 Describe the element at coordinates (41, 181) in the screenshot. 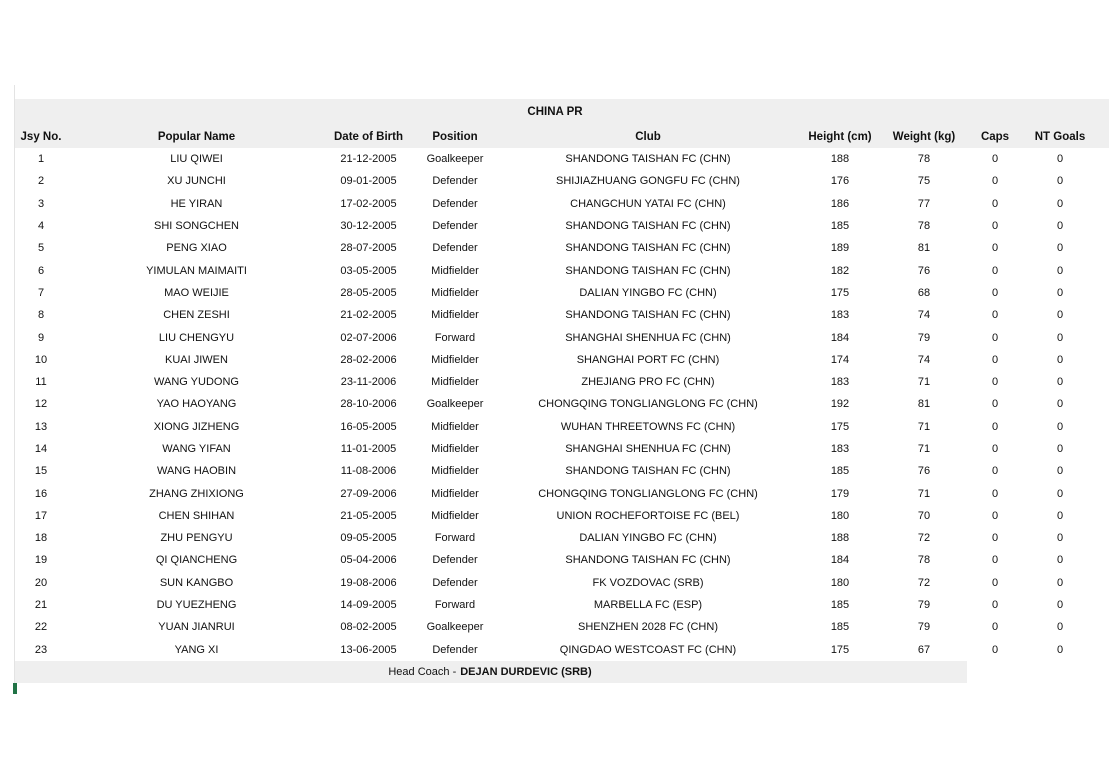

I see `cell-jsy: 2` at that location.